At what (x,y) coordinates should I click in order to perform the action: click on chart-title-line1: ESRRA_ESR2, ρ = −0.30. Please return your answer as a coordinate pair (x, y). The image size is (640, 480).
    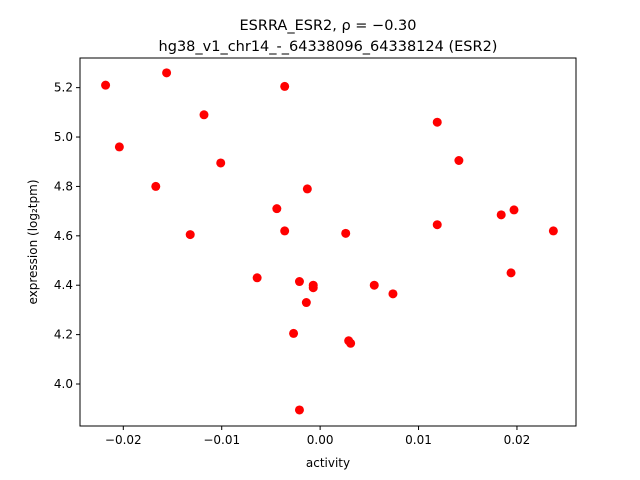
    Looking at the image, I should click on (328, 26).